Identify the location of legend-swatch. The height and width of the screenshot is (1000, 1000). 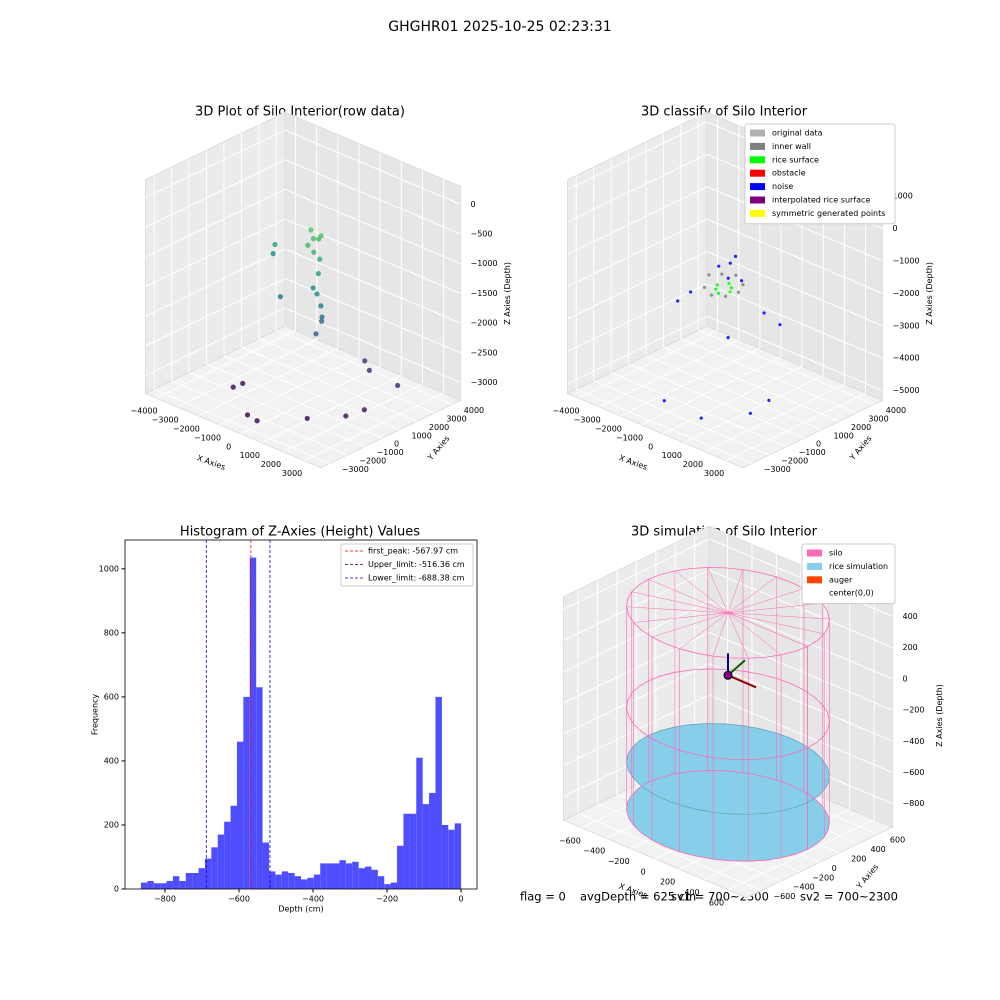
(757, 213).